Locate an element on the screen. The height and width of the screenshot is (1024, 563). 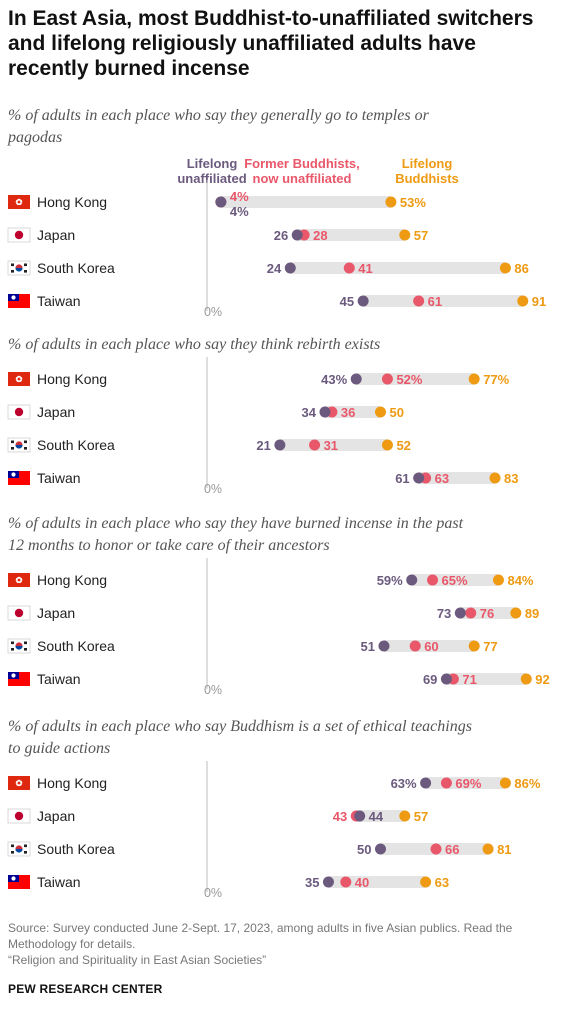
label-former-buddhists: 31 is located at coordinates (331, 445).